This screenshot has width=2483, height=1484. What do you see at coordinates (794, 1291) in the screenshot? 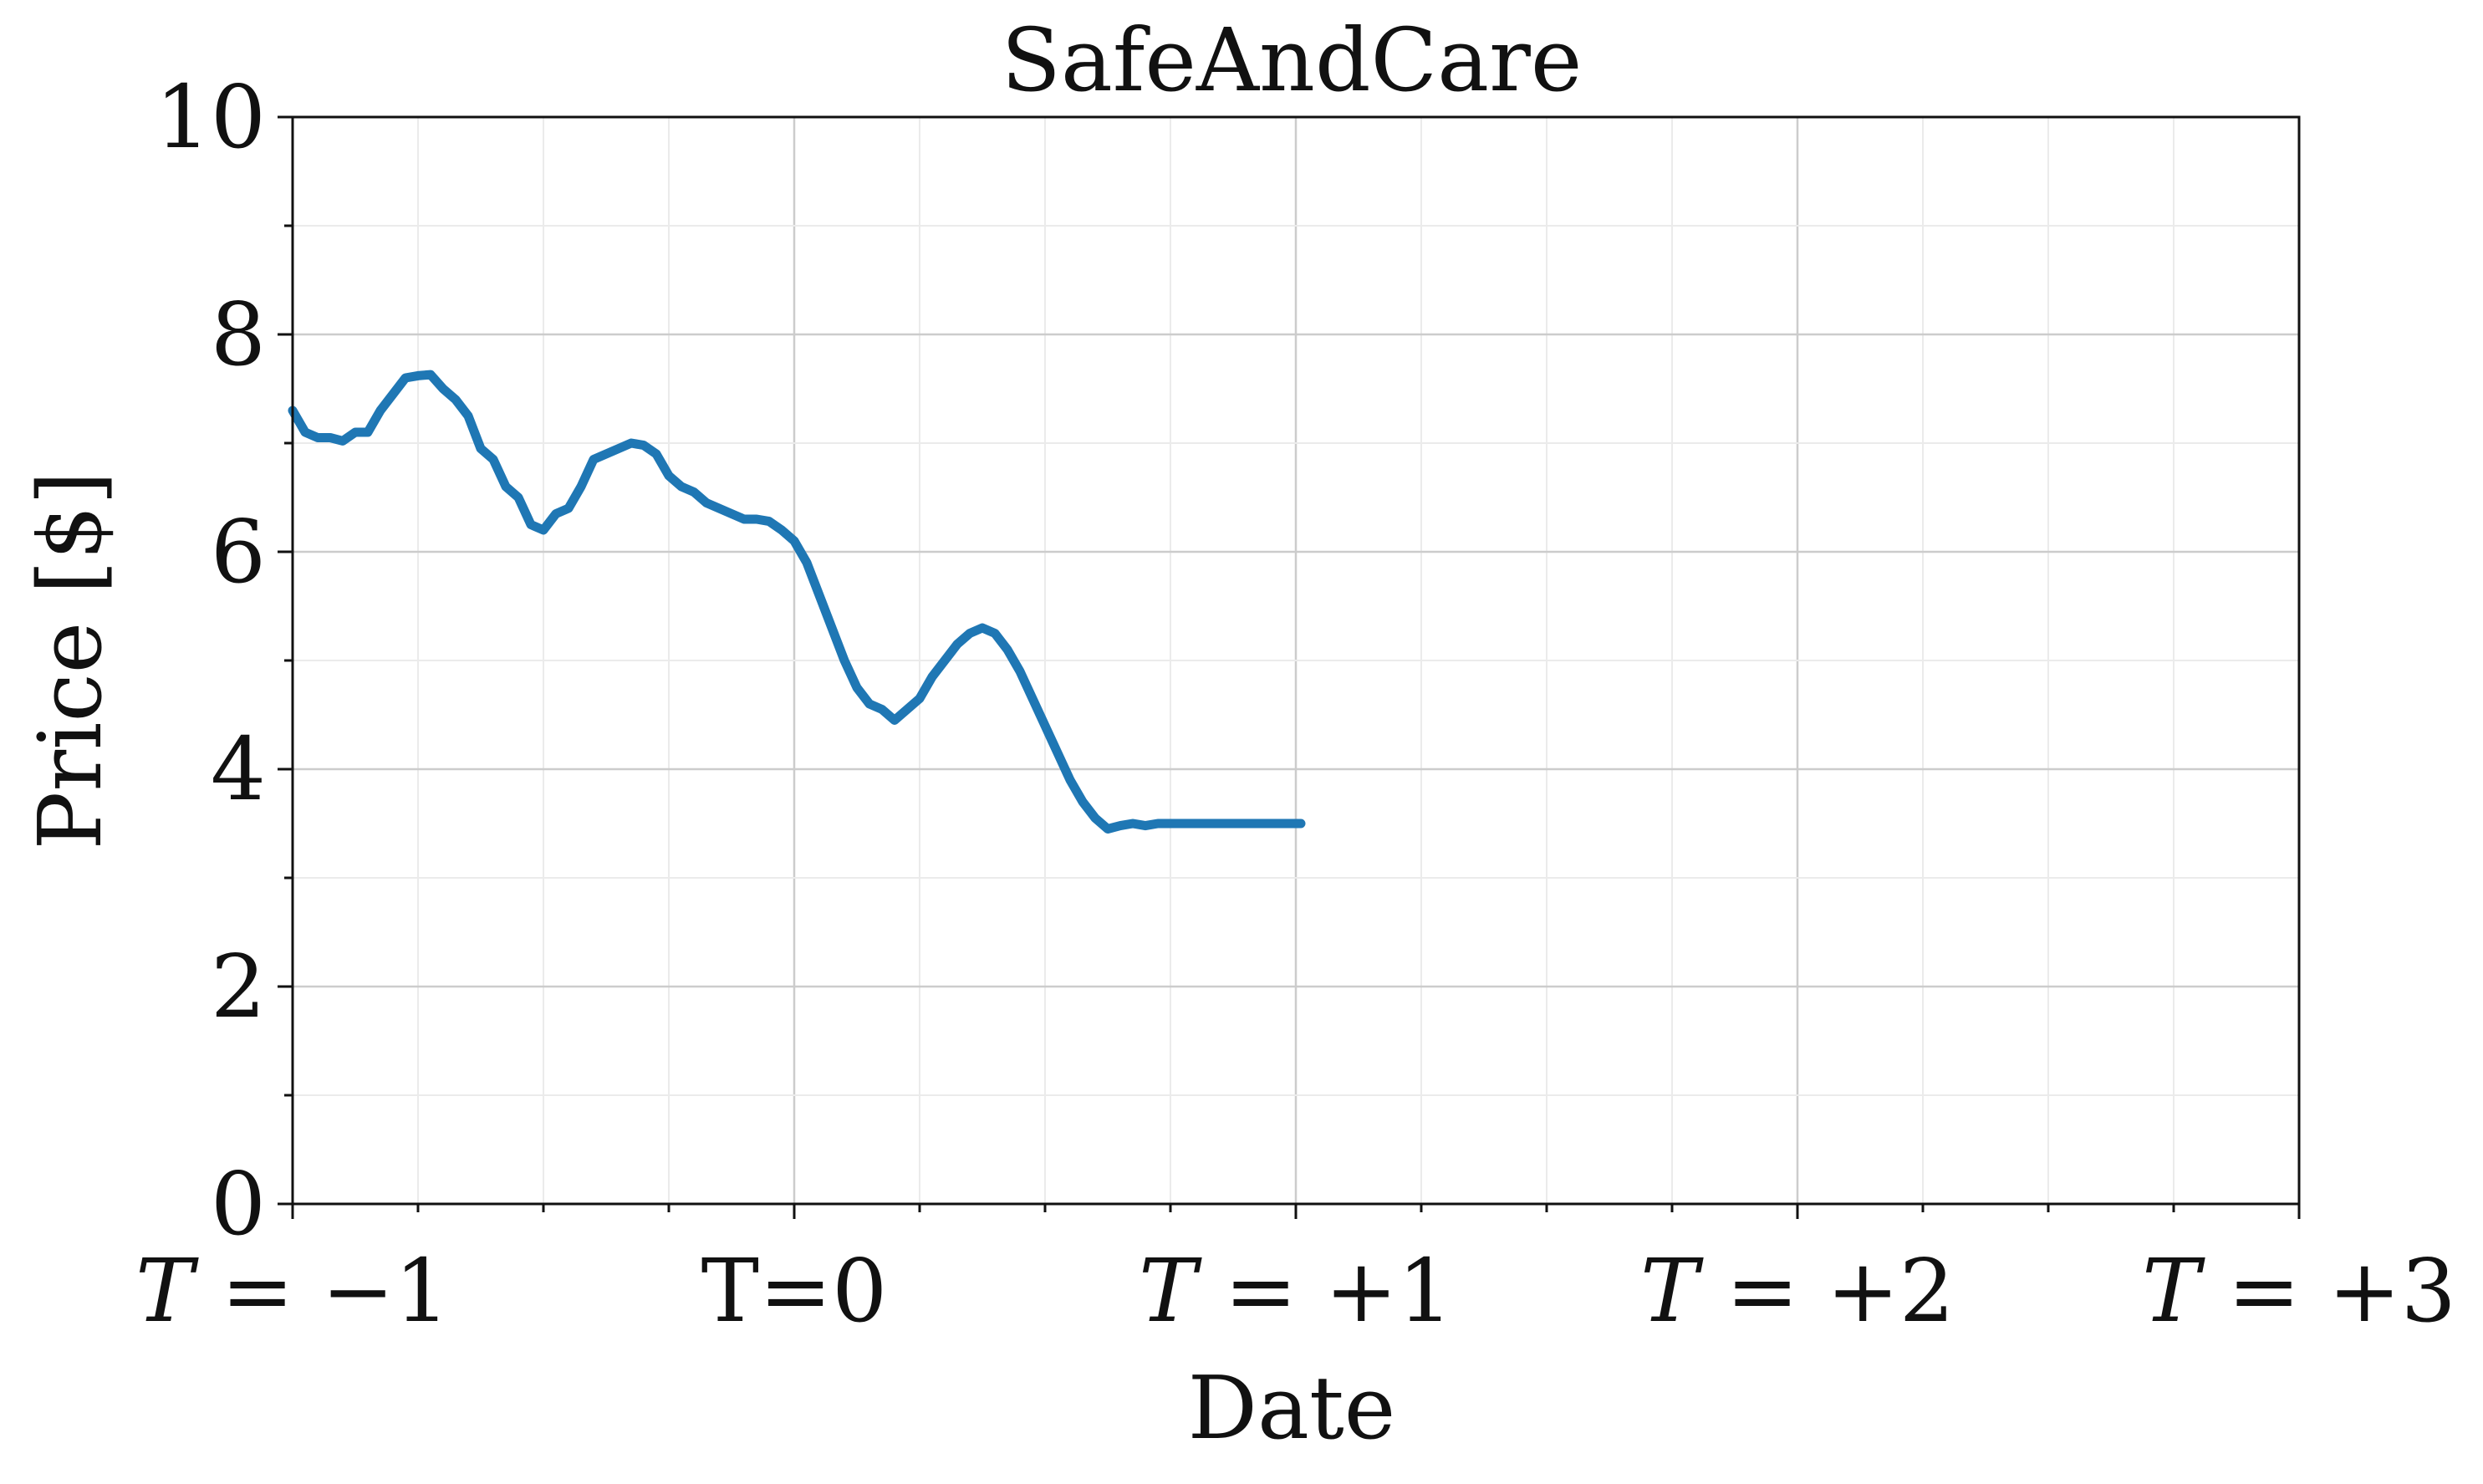
I see `x-tick-label: T=0` at bounding box center [794, 1291].